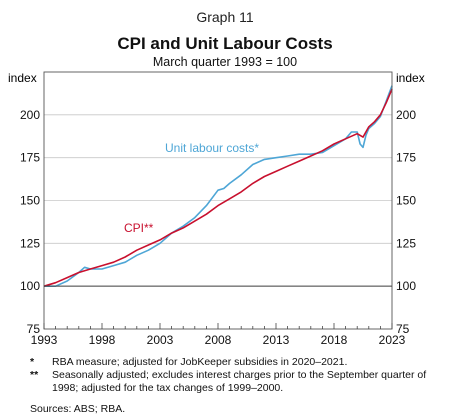 This screenshot has width=450, height=417. What do you see at coordinates (22, 78) in the screenshot?
I see `y-axis-label-left: index` at bounding box center [22, 78].